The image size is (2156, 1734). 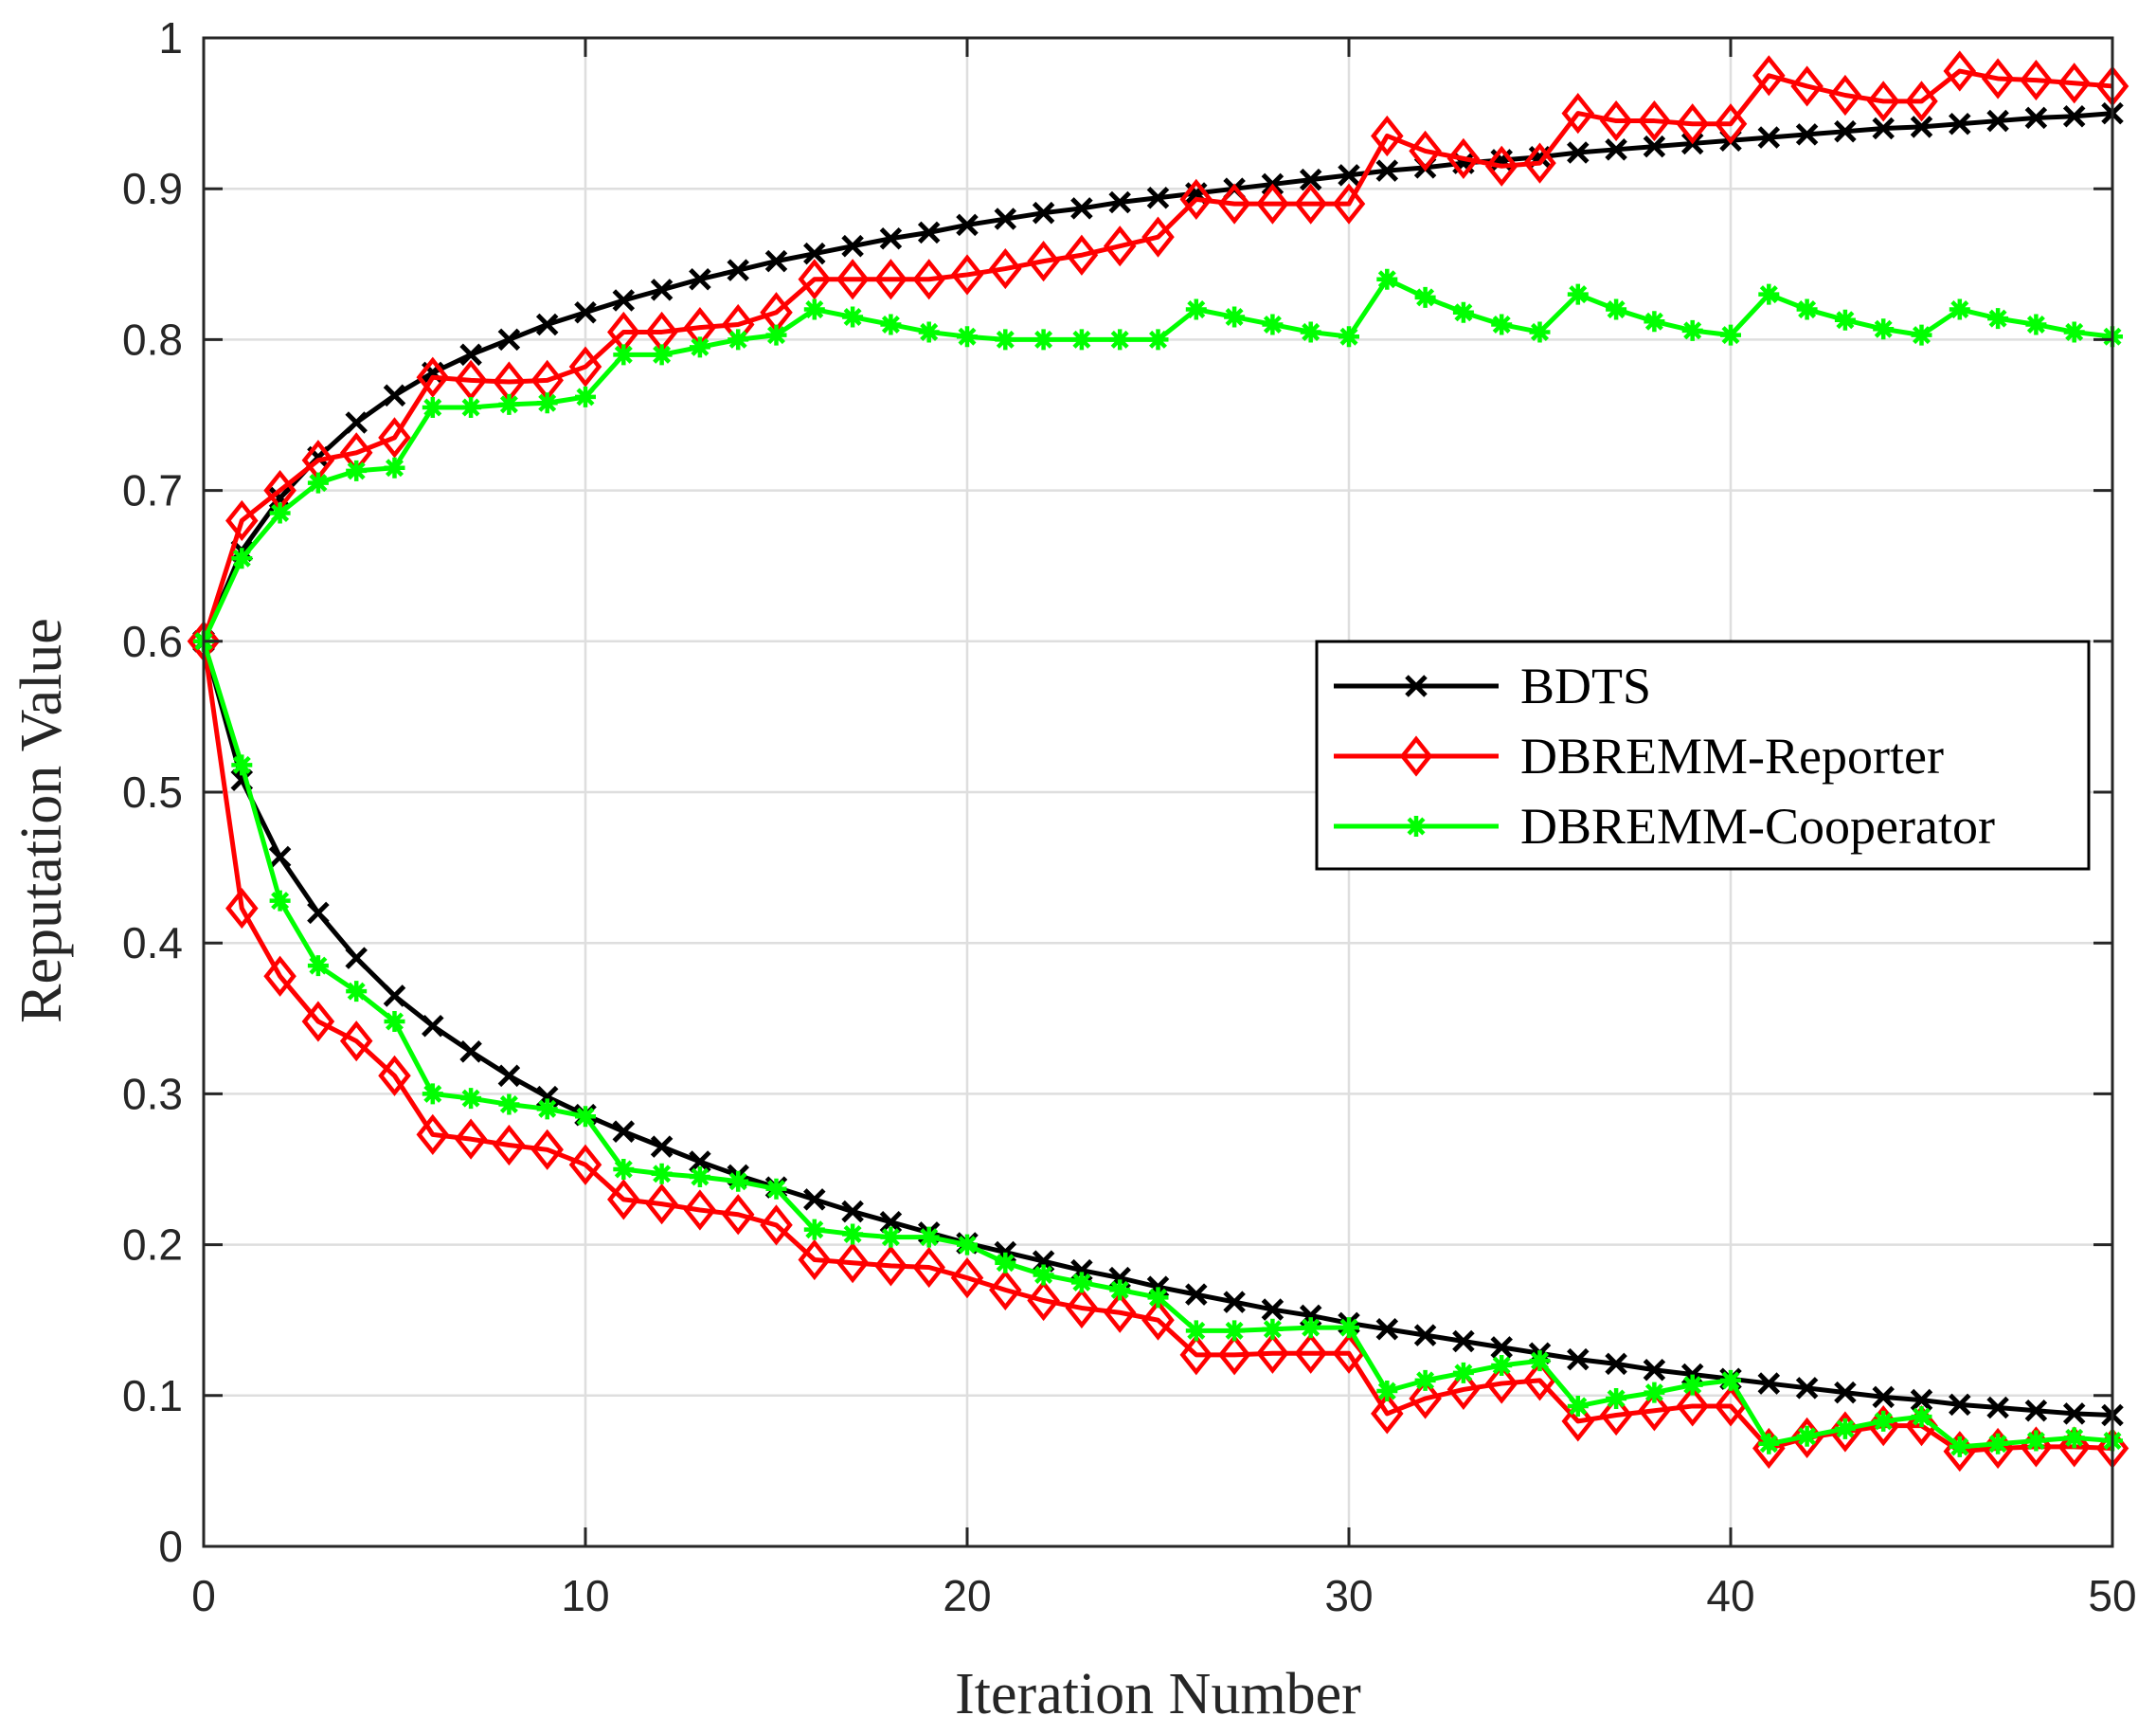 What do you see at coordinates (41, 820) in the screenshot?
I see `y-axis-label: Reputation Value` at bounding box center [41, 820].